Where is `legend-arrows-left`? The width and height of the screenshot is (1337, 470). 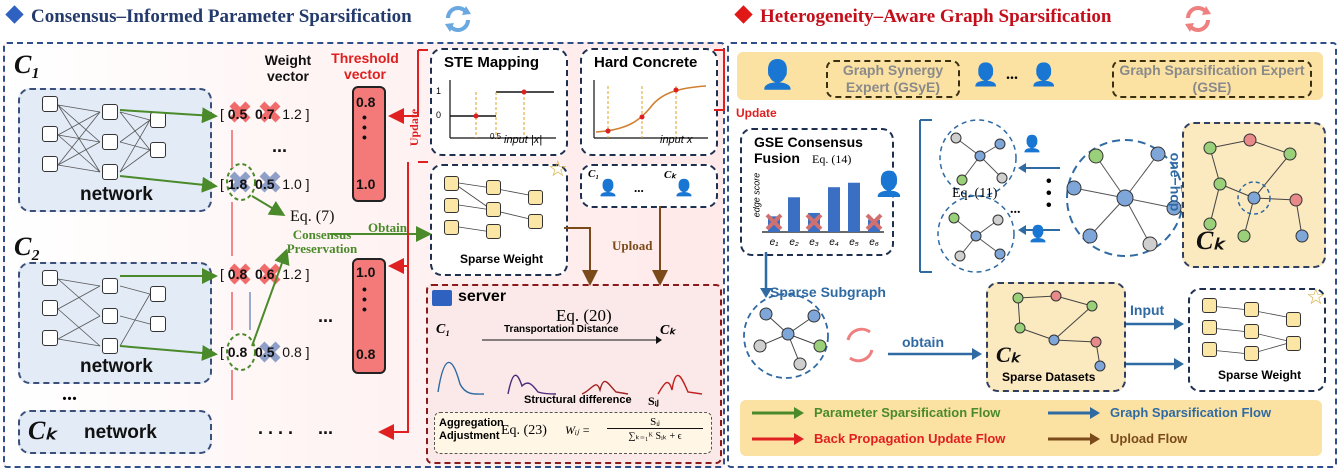
legend-arrows-left is located at coordinates (778, 426).